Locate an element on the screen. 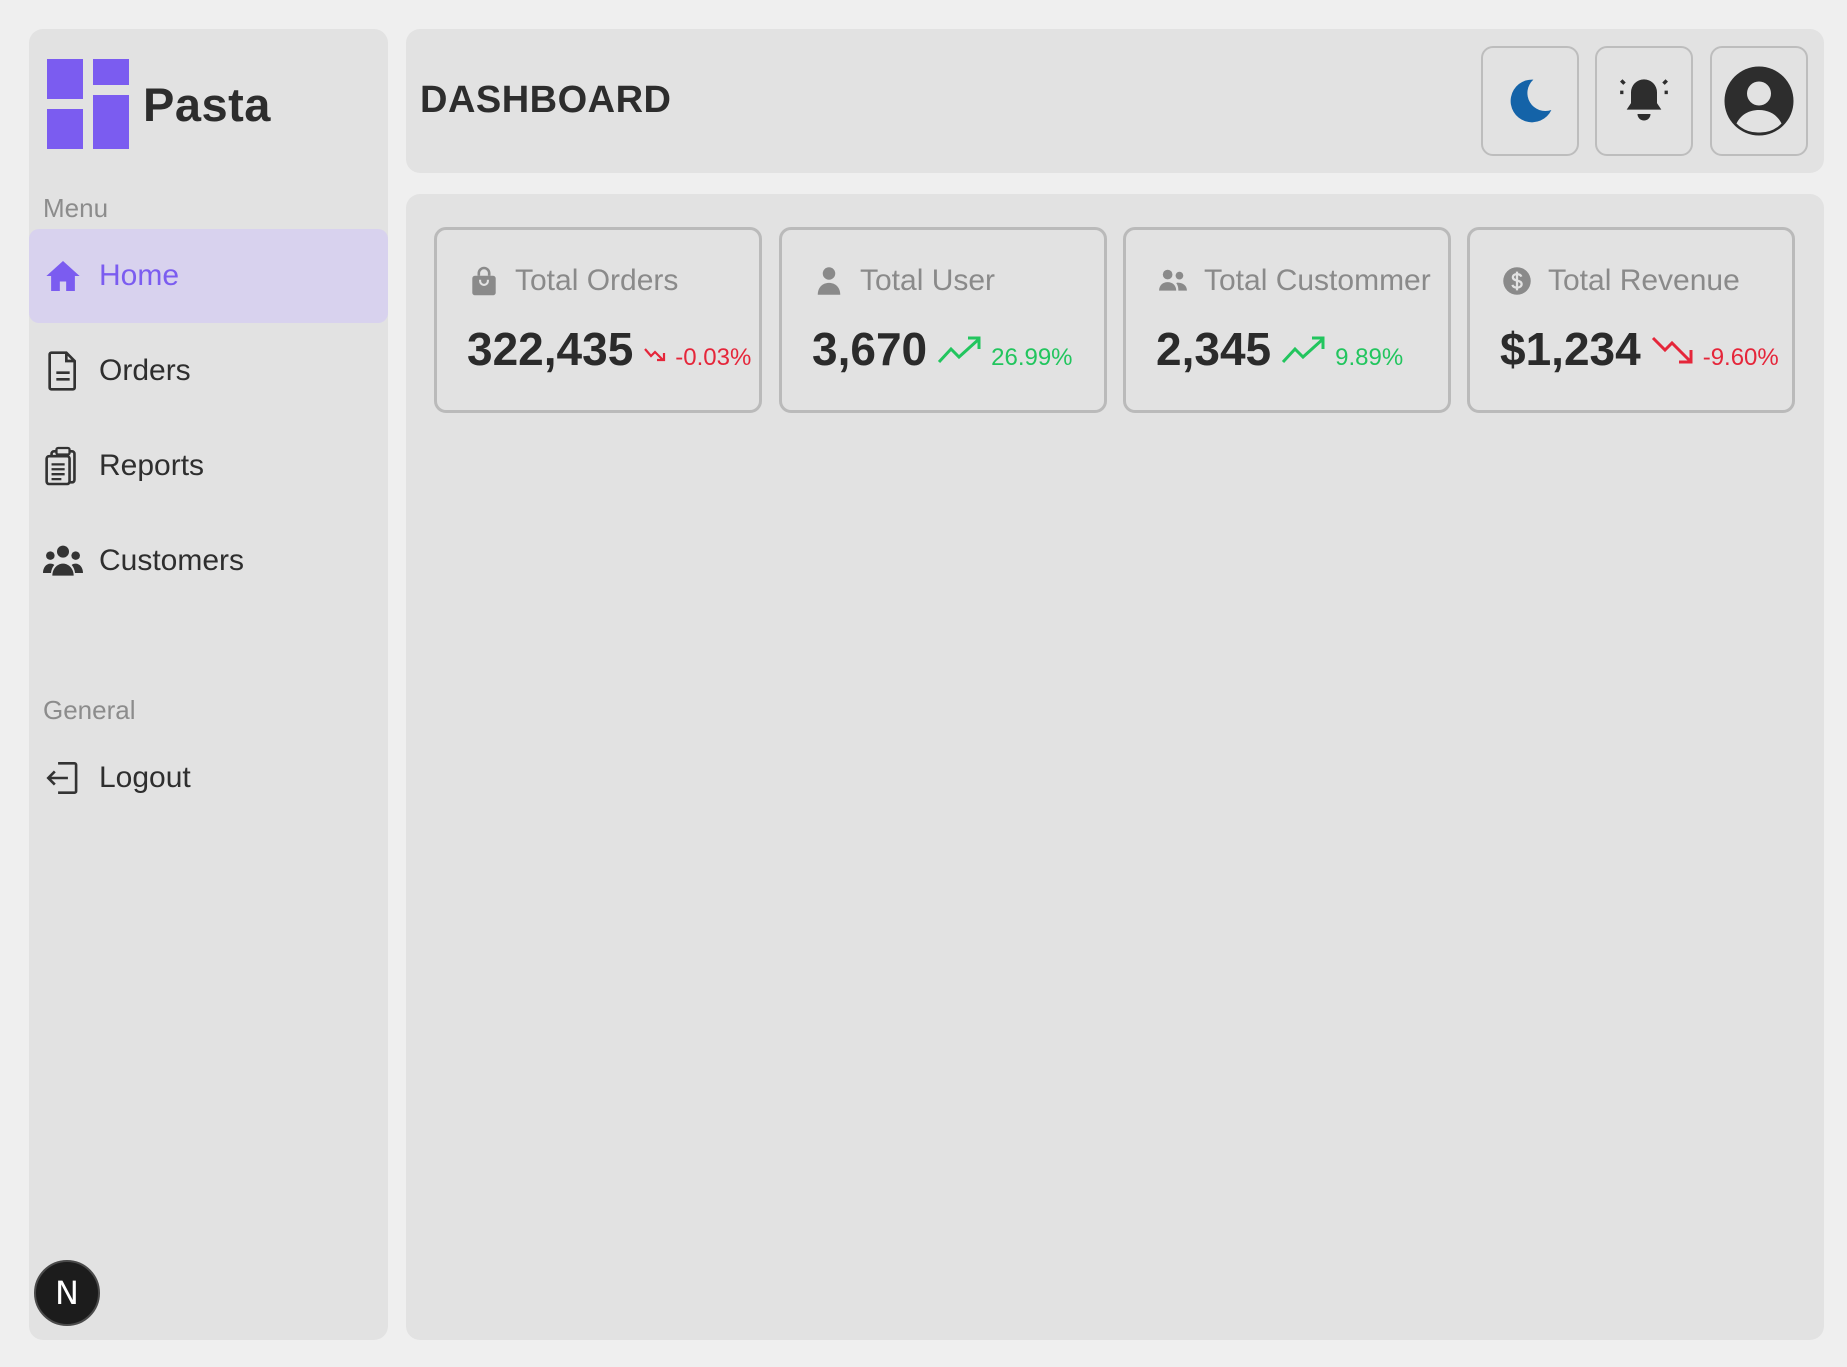  sidebar-item-reports: Reports is located at coordinates (208, 466).